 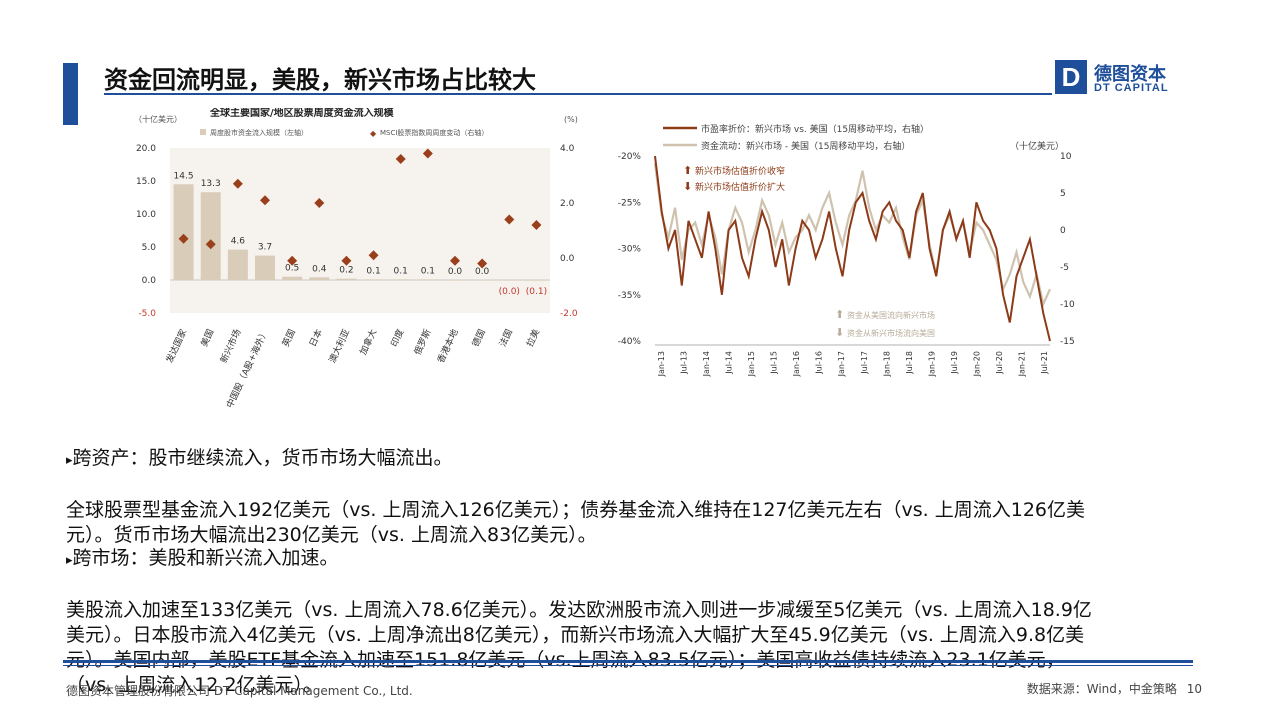 I want to click on company-logo: D 德图资本 DT CAPITAL, so click(x=1120, y=79).